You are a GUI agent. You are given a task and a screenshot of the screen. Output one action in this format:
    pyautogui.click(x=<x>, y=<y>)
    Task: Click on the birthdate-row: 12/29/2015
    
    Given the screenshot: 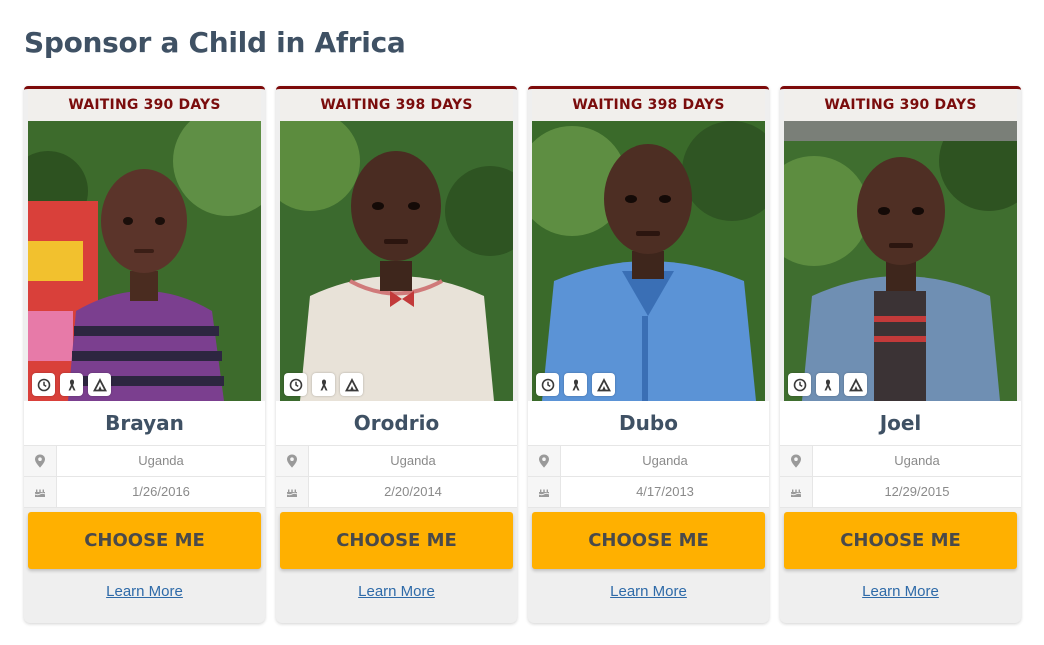 What is the action you would take?
    pyautogui.click(x=900, y=492)
    